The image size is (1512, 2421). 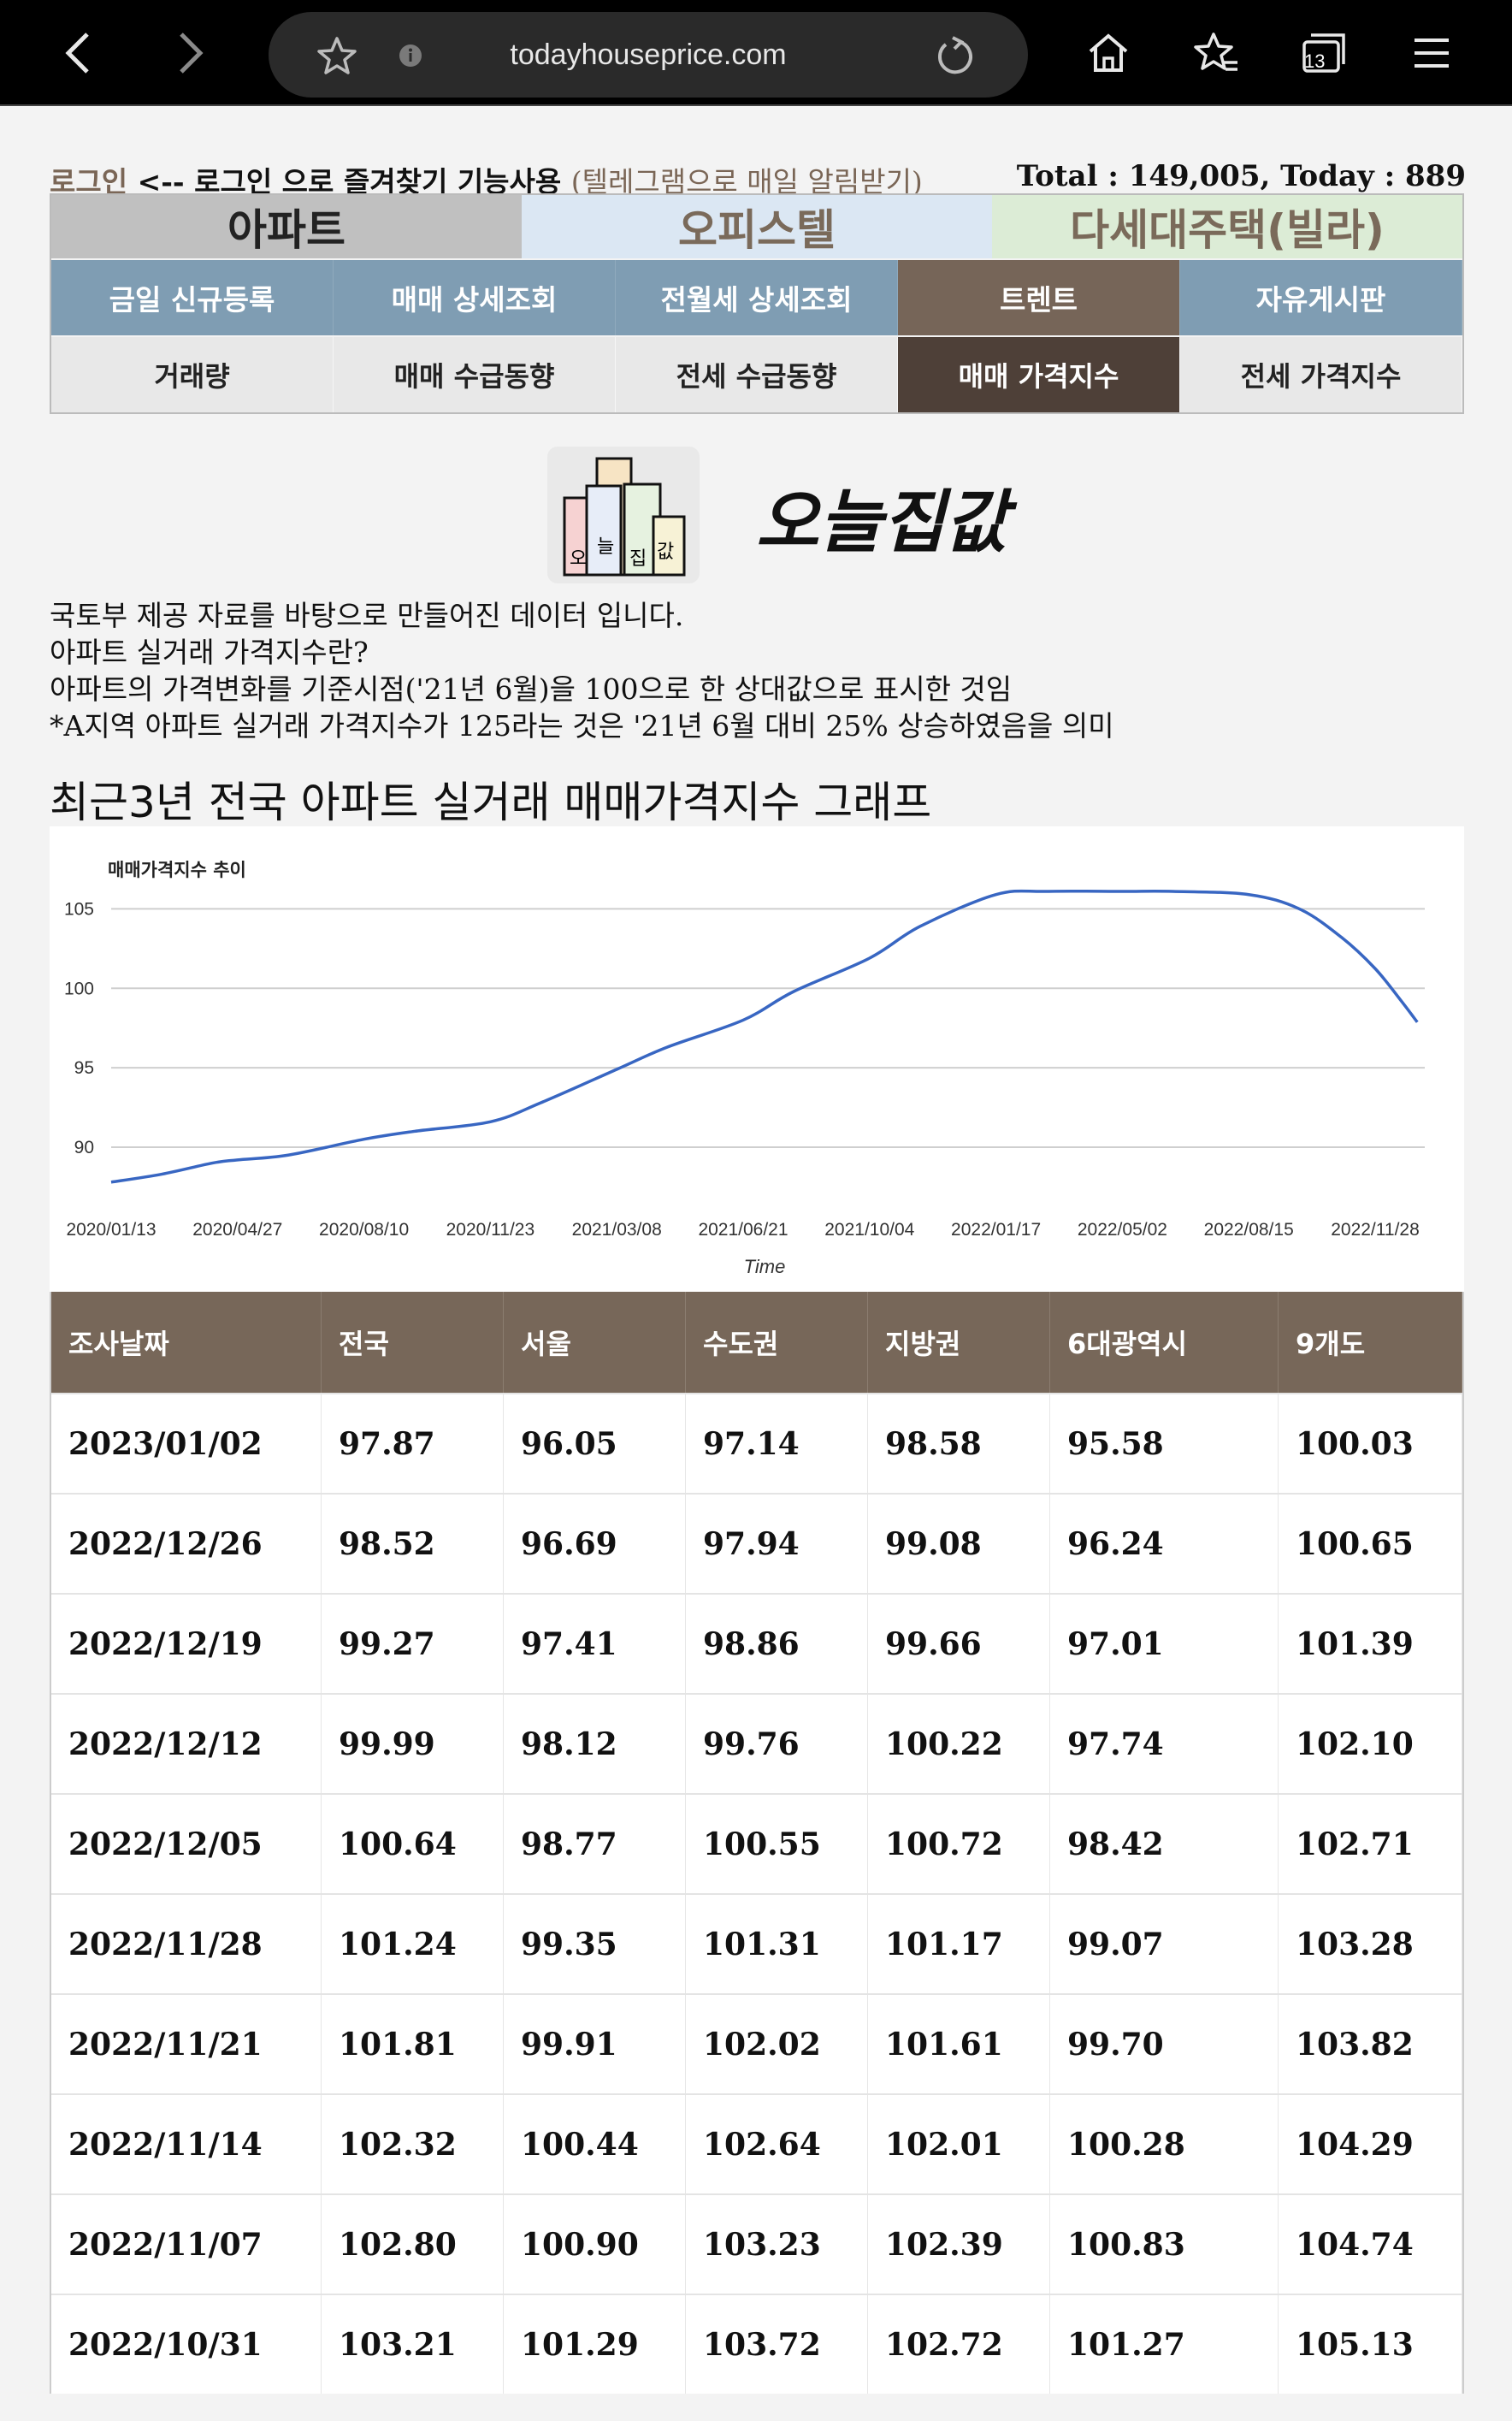 I want to click on y-tick-label: 90, so click(x=84, y=1147).